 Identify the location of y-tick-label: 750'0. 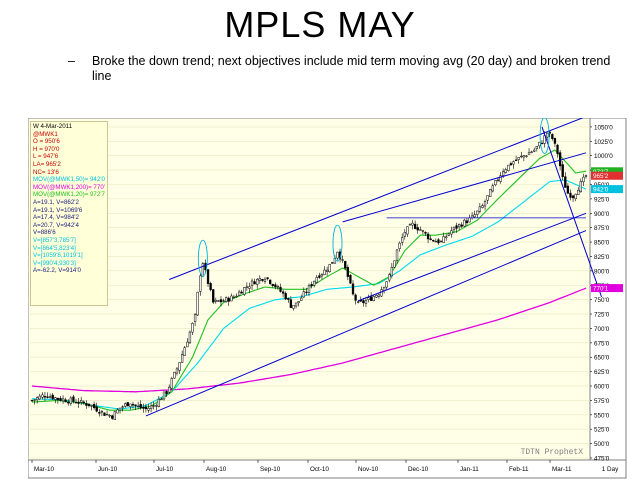
(602, 300).